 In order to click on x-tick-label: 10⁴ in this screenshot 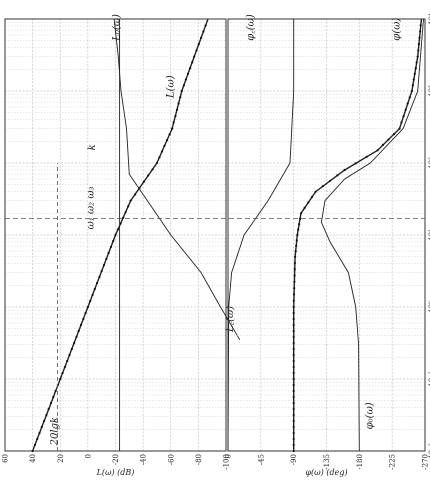, I will do `click(429, 19)`.